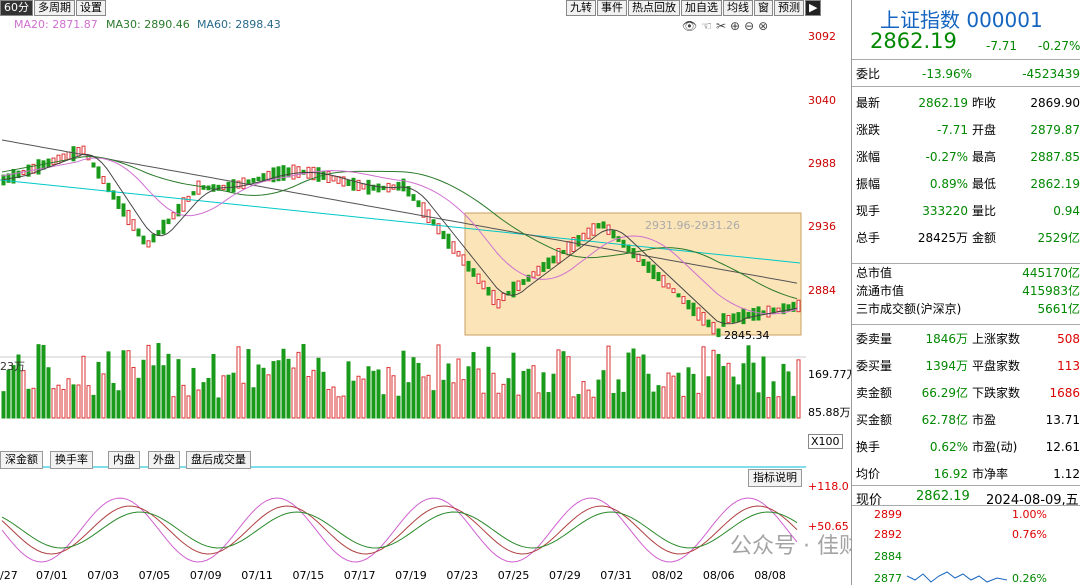 The width and height of the screenshot is (1080, 586). Describe the element at coordinates (148, 24) in the screenshot. I see `ma30-label: MA30: 2890.46` at that location.